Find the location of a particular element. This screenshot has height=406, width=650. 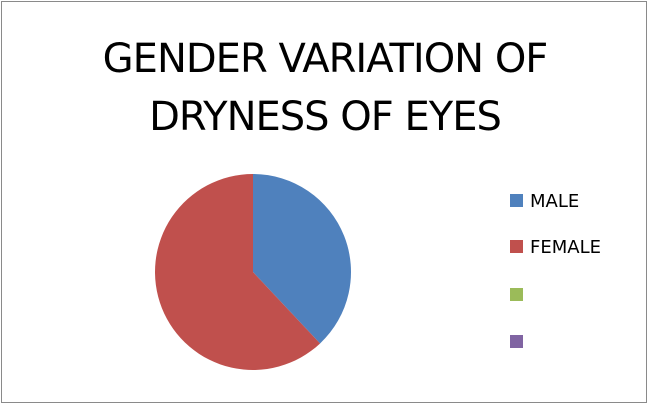

legend-label: FEMALE is located at coordinates (565, 247).